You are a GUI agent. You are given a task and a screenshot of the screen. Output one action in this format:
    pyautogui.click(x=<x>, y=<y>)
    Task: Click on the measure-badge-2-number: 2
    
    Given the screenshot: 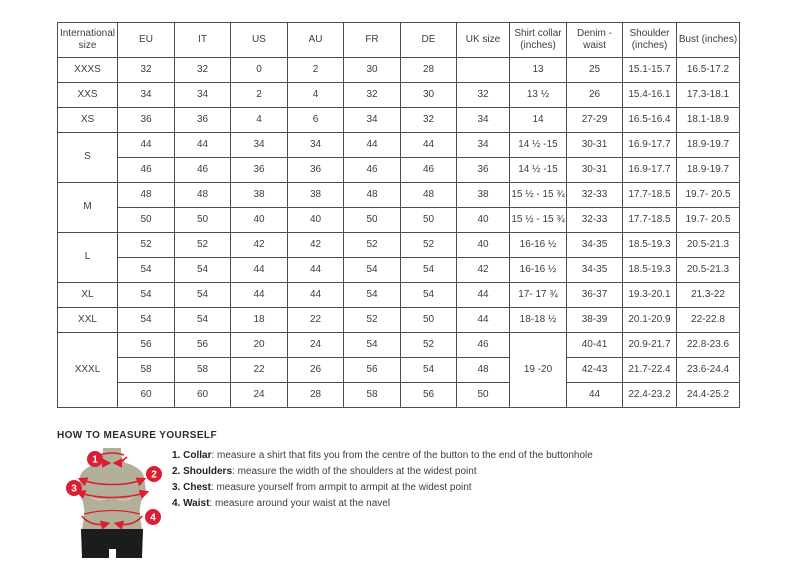 What is the action you would take?
    pyautogui.click(x=154, y=475)
    